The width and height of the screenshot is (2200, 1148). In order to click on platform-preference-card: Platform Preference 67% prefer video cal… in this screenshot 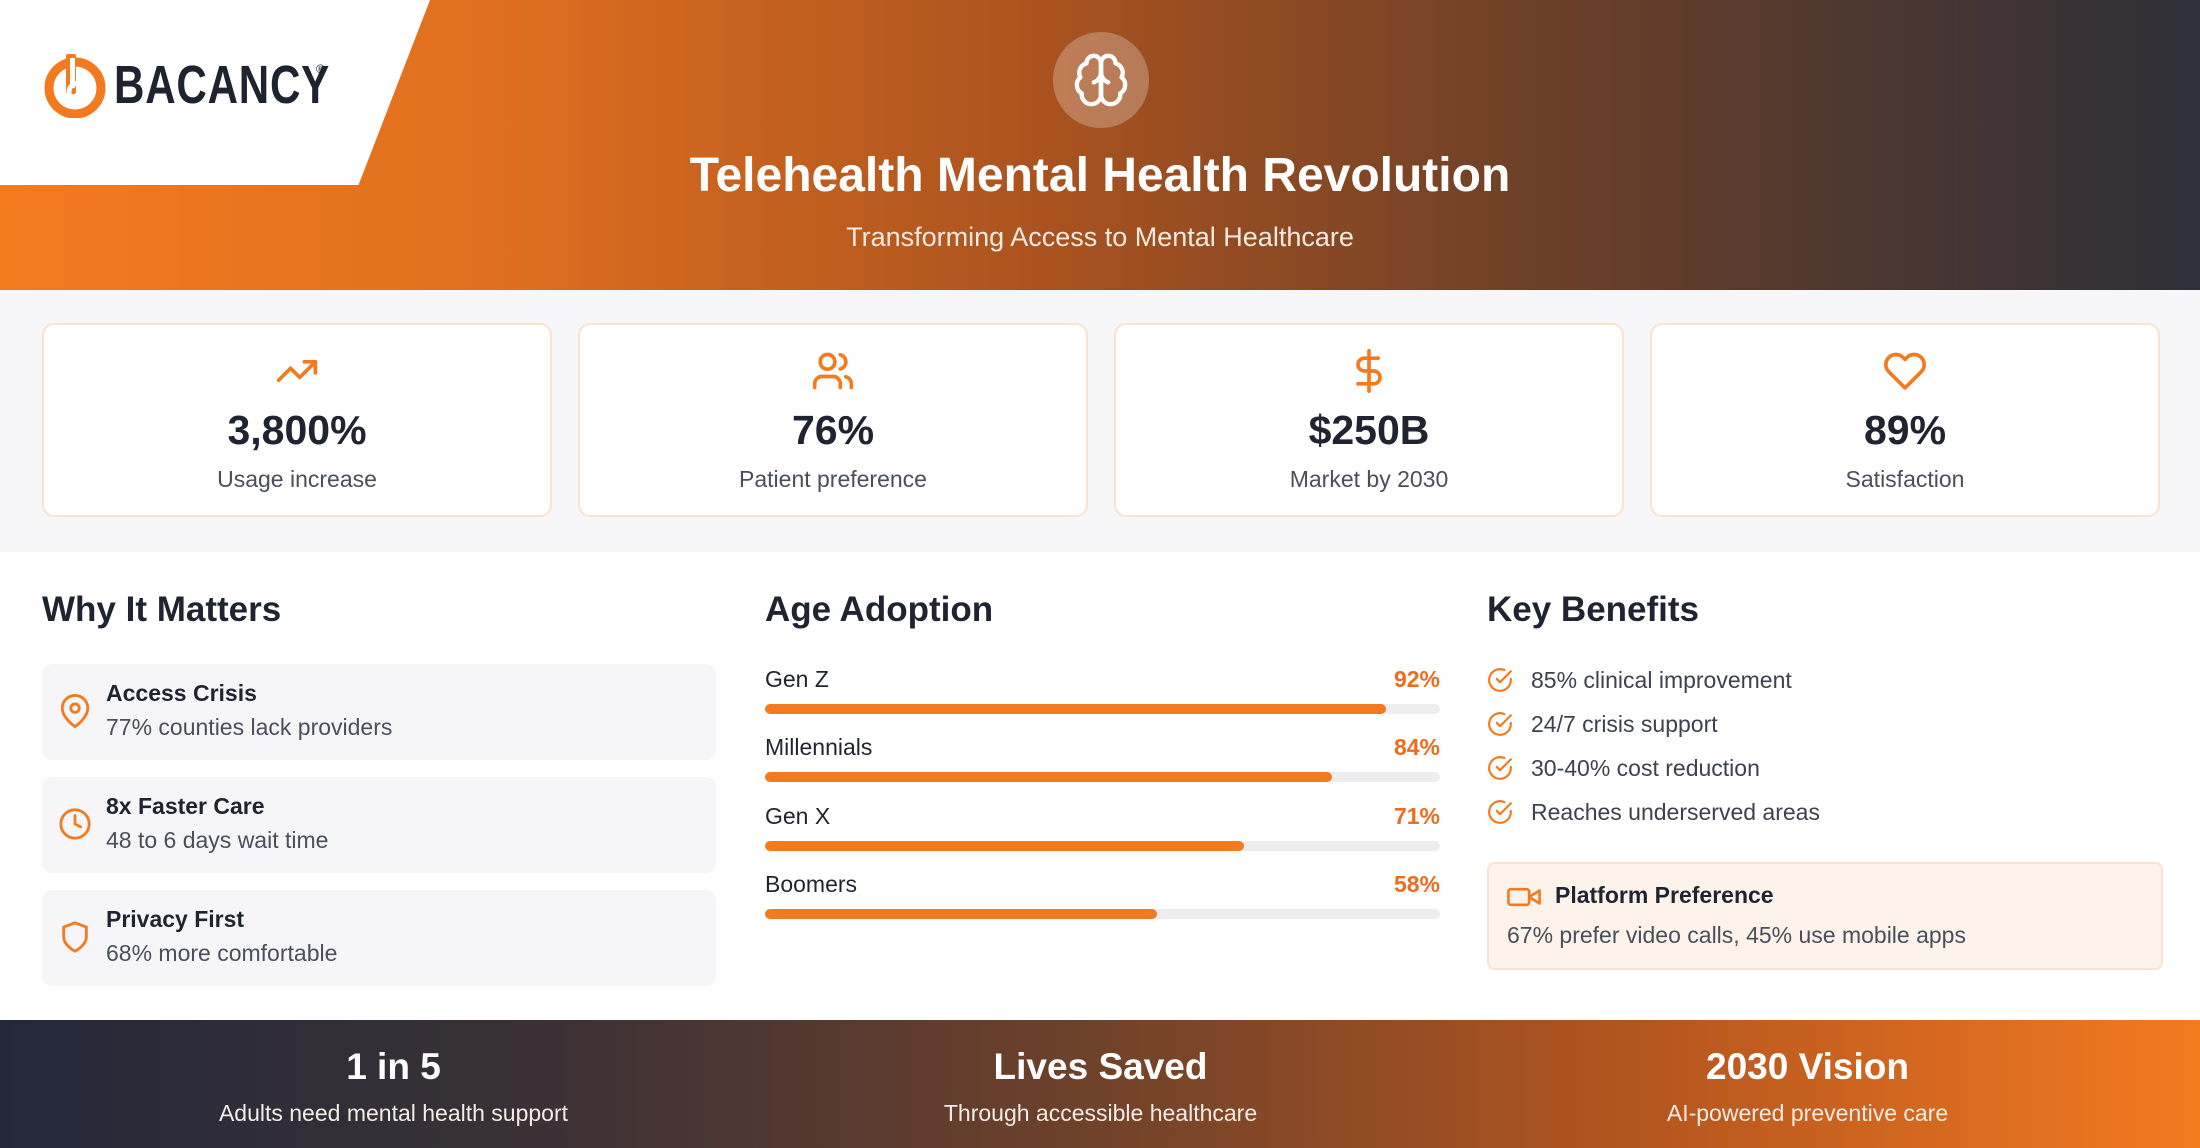, I will do `click(1825, 916)`.